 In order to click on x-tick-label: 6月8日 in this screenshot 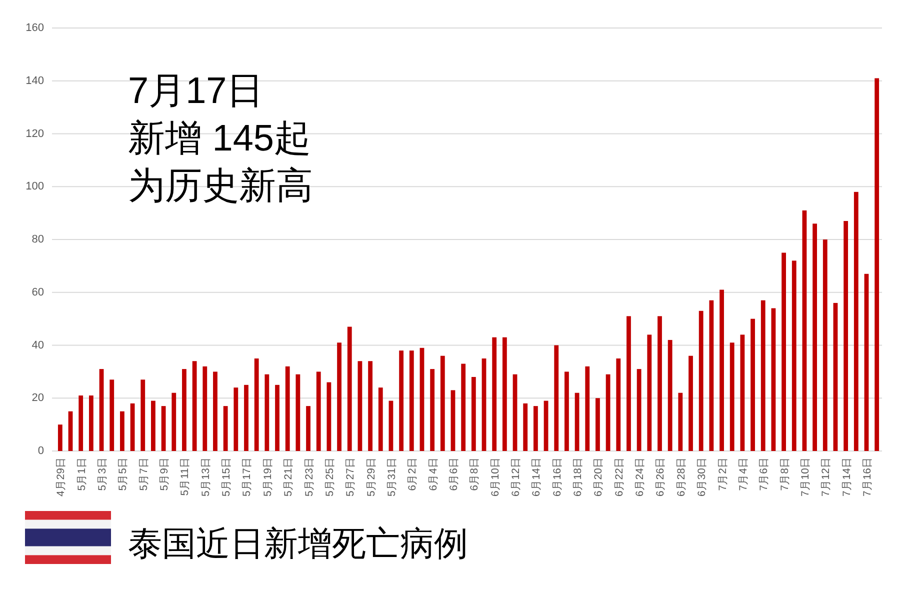, I will do `click(474, 474)`.